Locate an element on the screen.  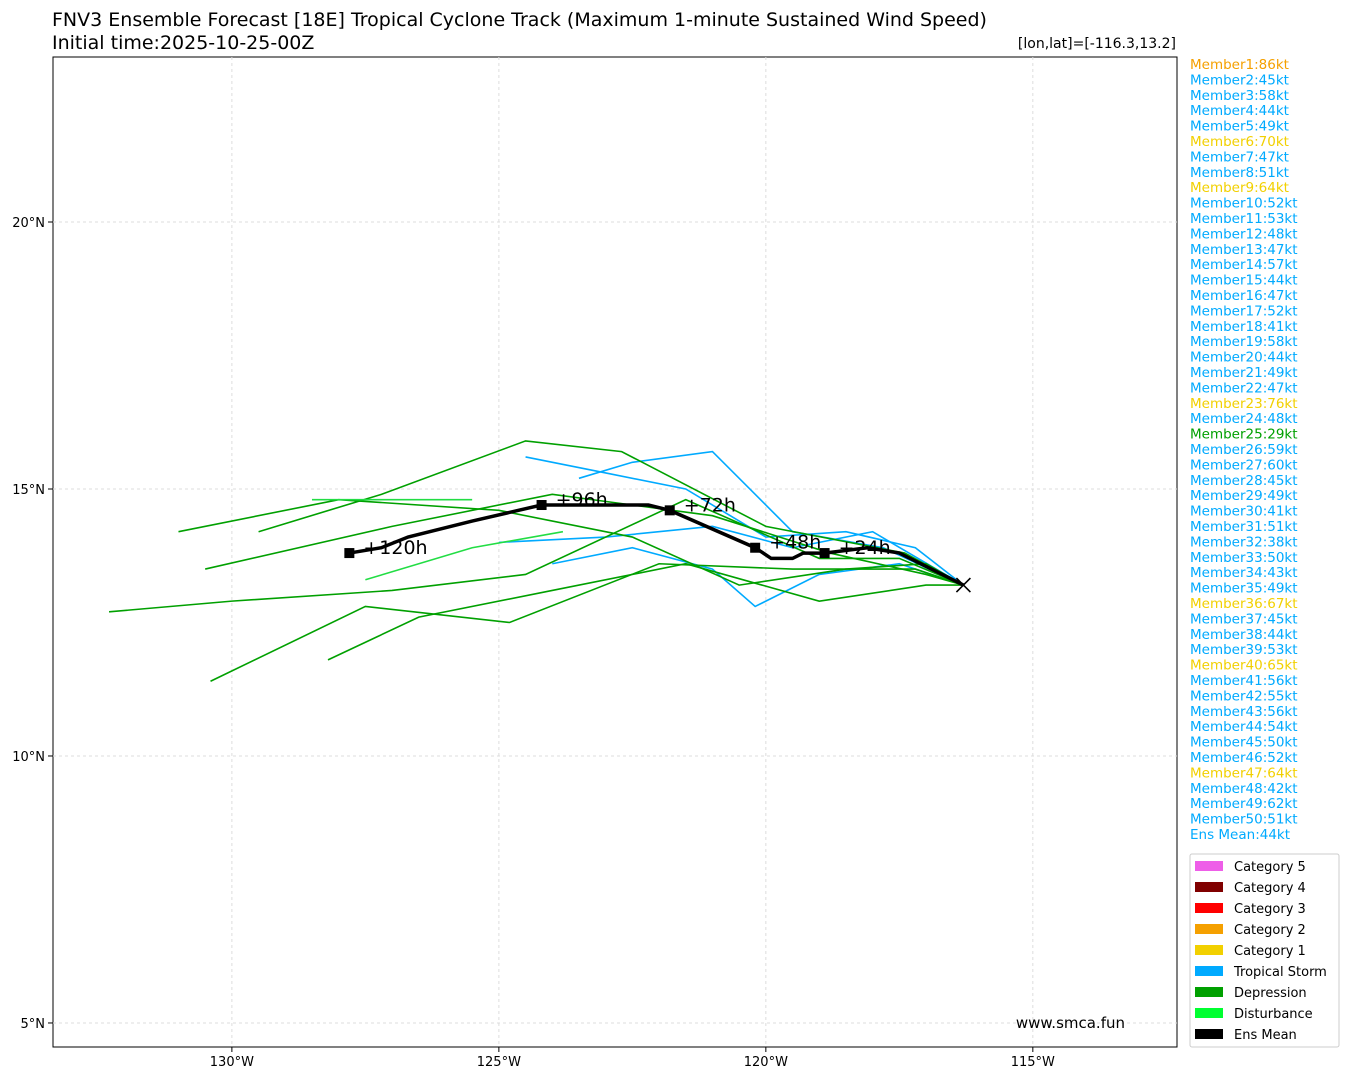
member-label: Member11:53kt is located at coordinates (1244, 219).